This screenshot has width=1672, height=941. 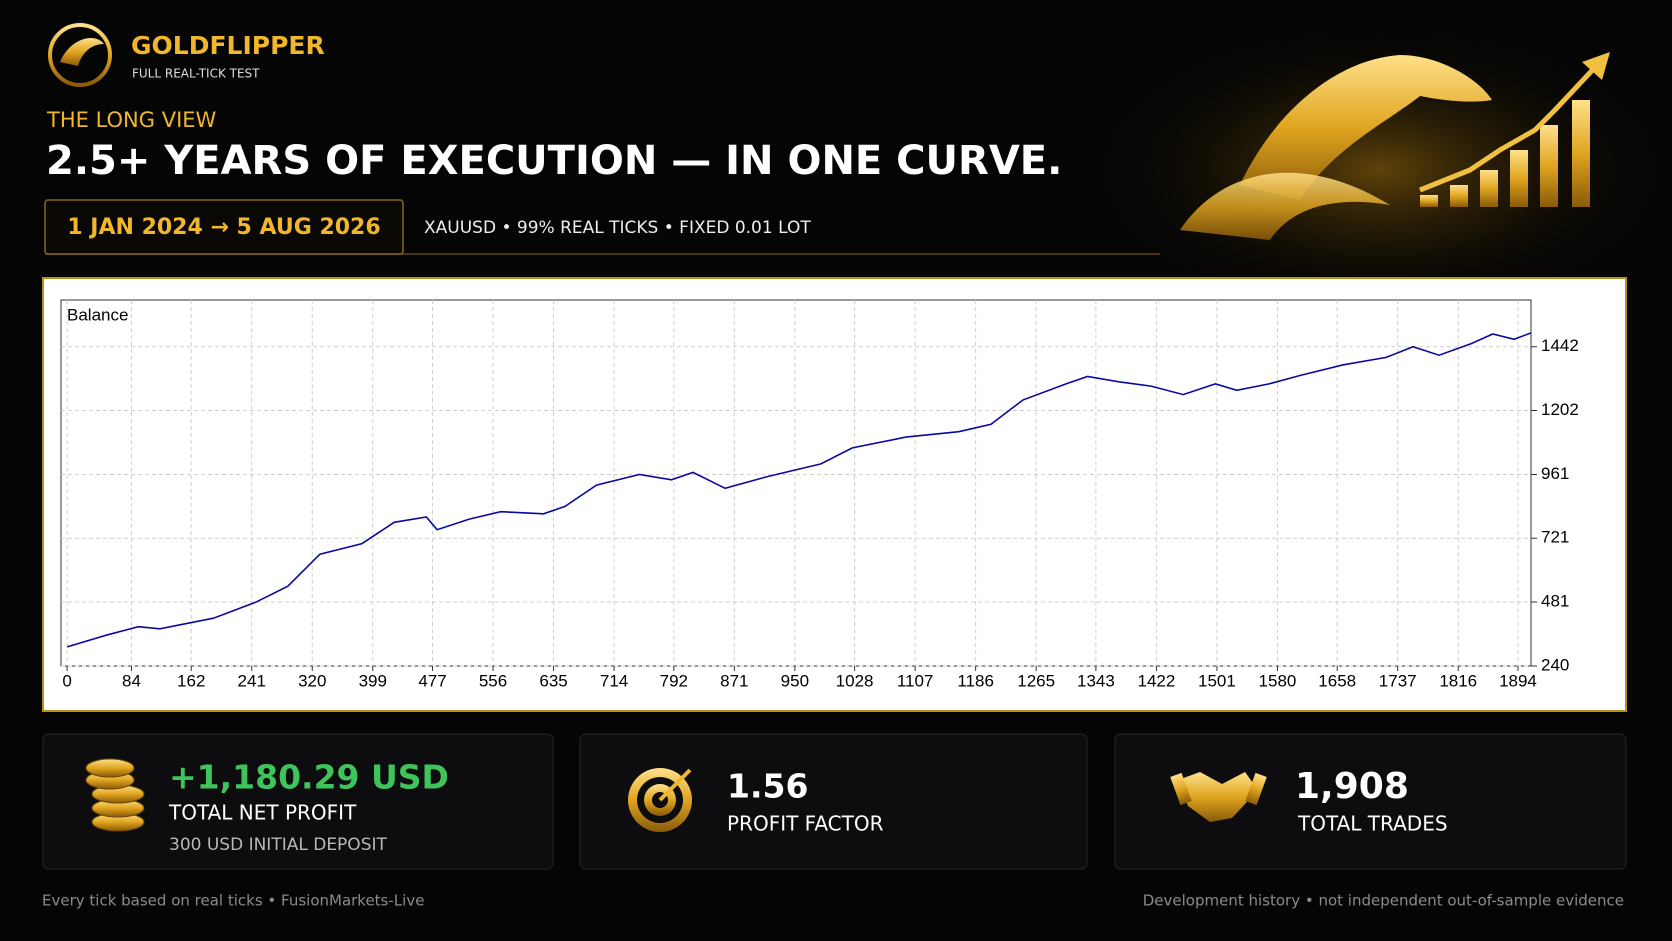 I want to click on specs: XAUUSD • 99% REAL TICKS • FIXED 0.01 LOT, so click(x=617, y=228).